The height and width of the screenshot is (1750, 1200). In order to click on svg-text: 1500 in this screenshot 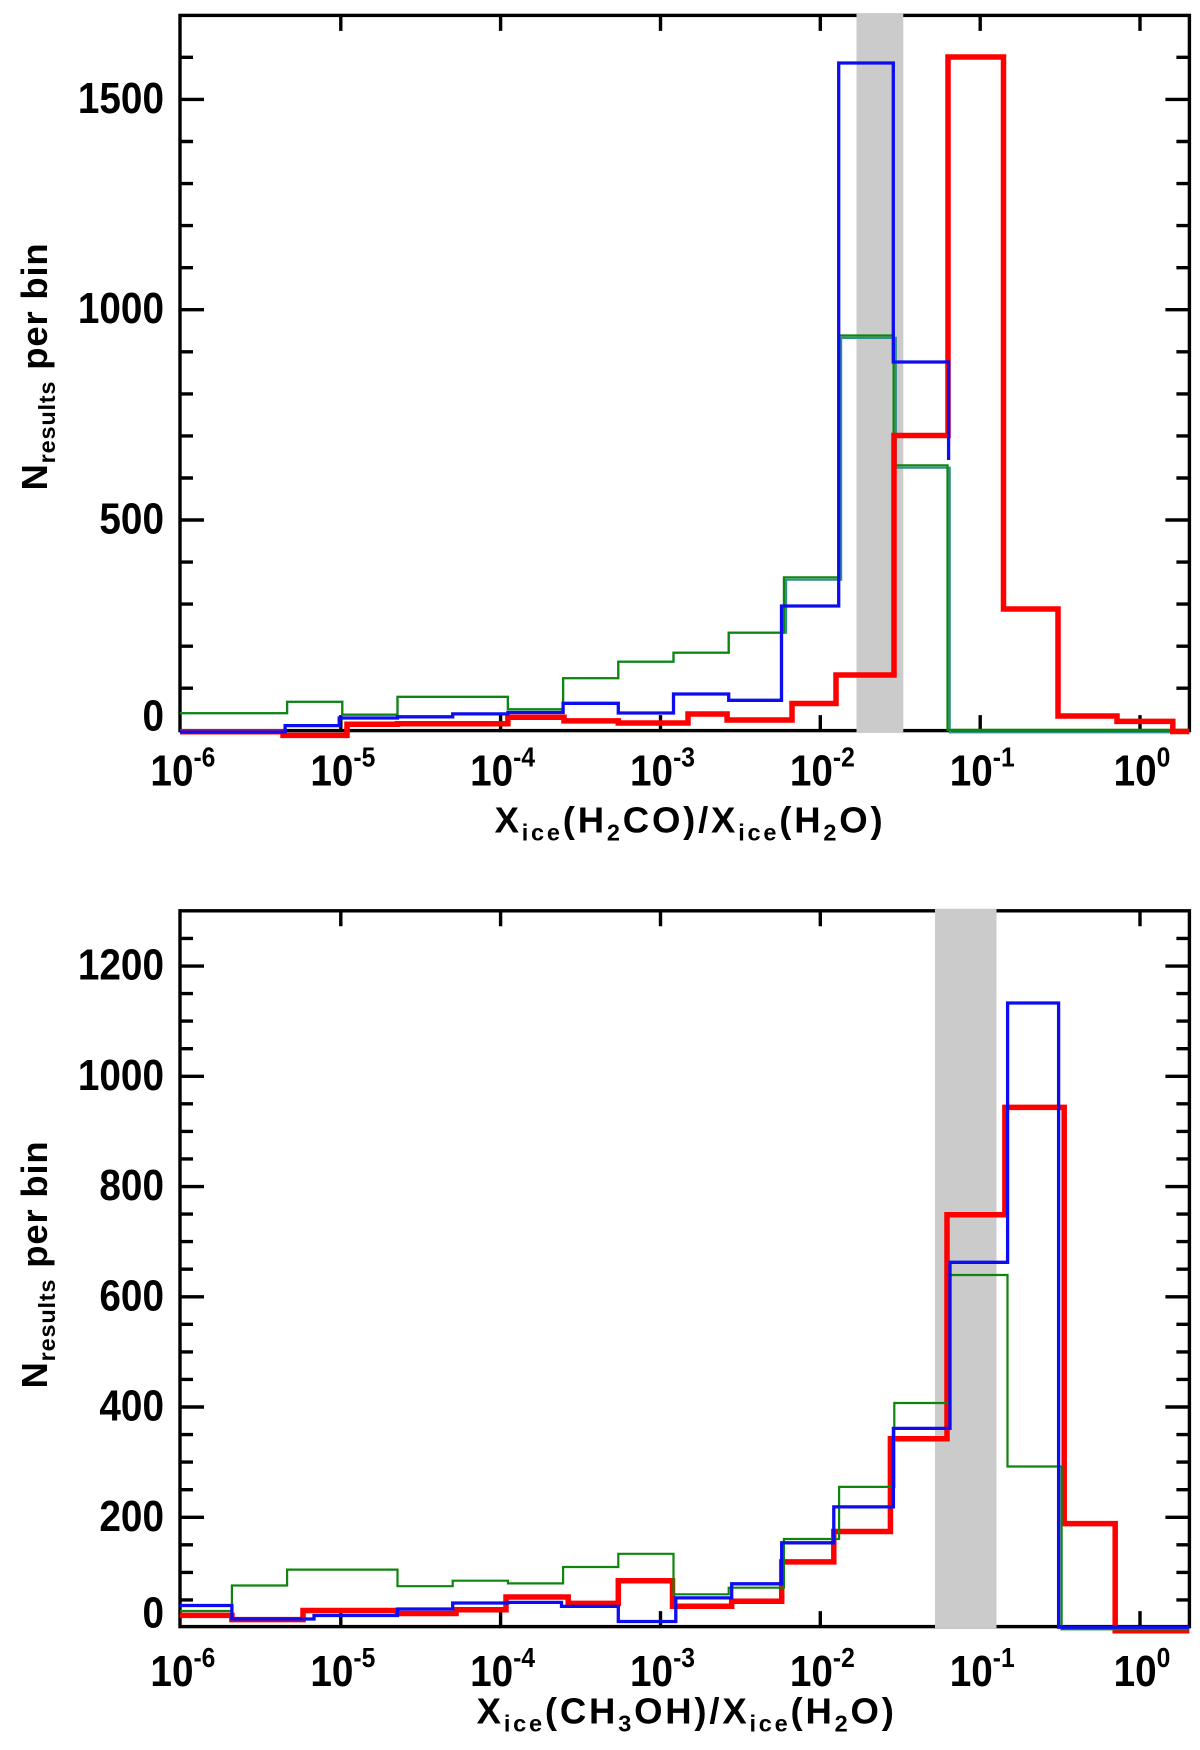, I will do `click(121, 98)`.